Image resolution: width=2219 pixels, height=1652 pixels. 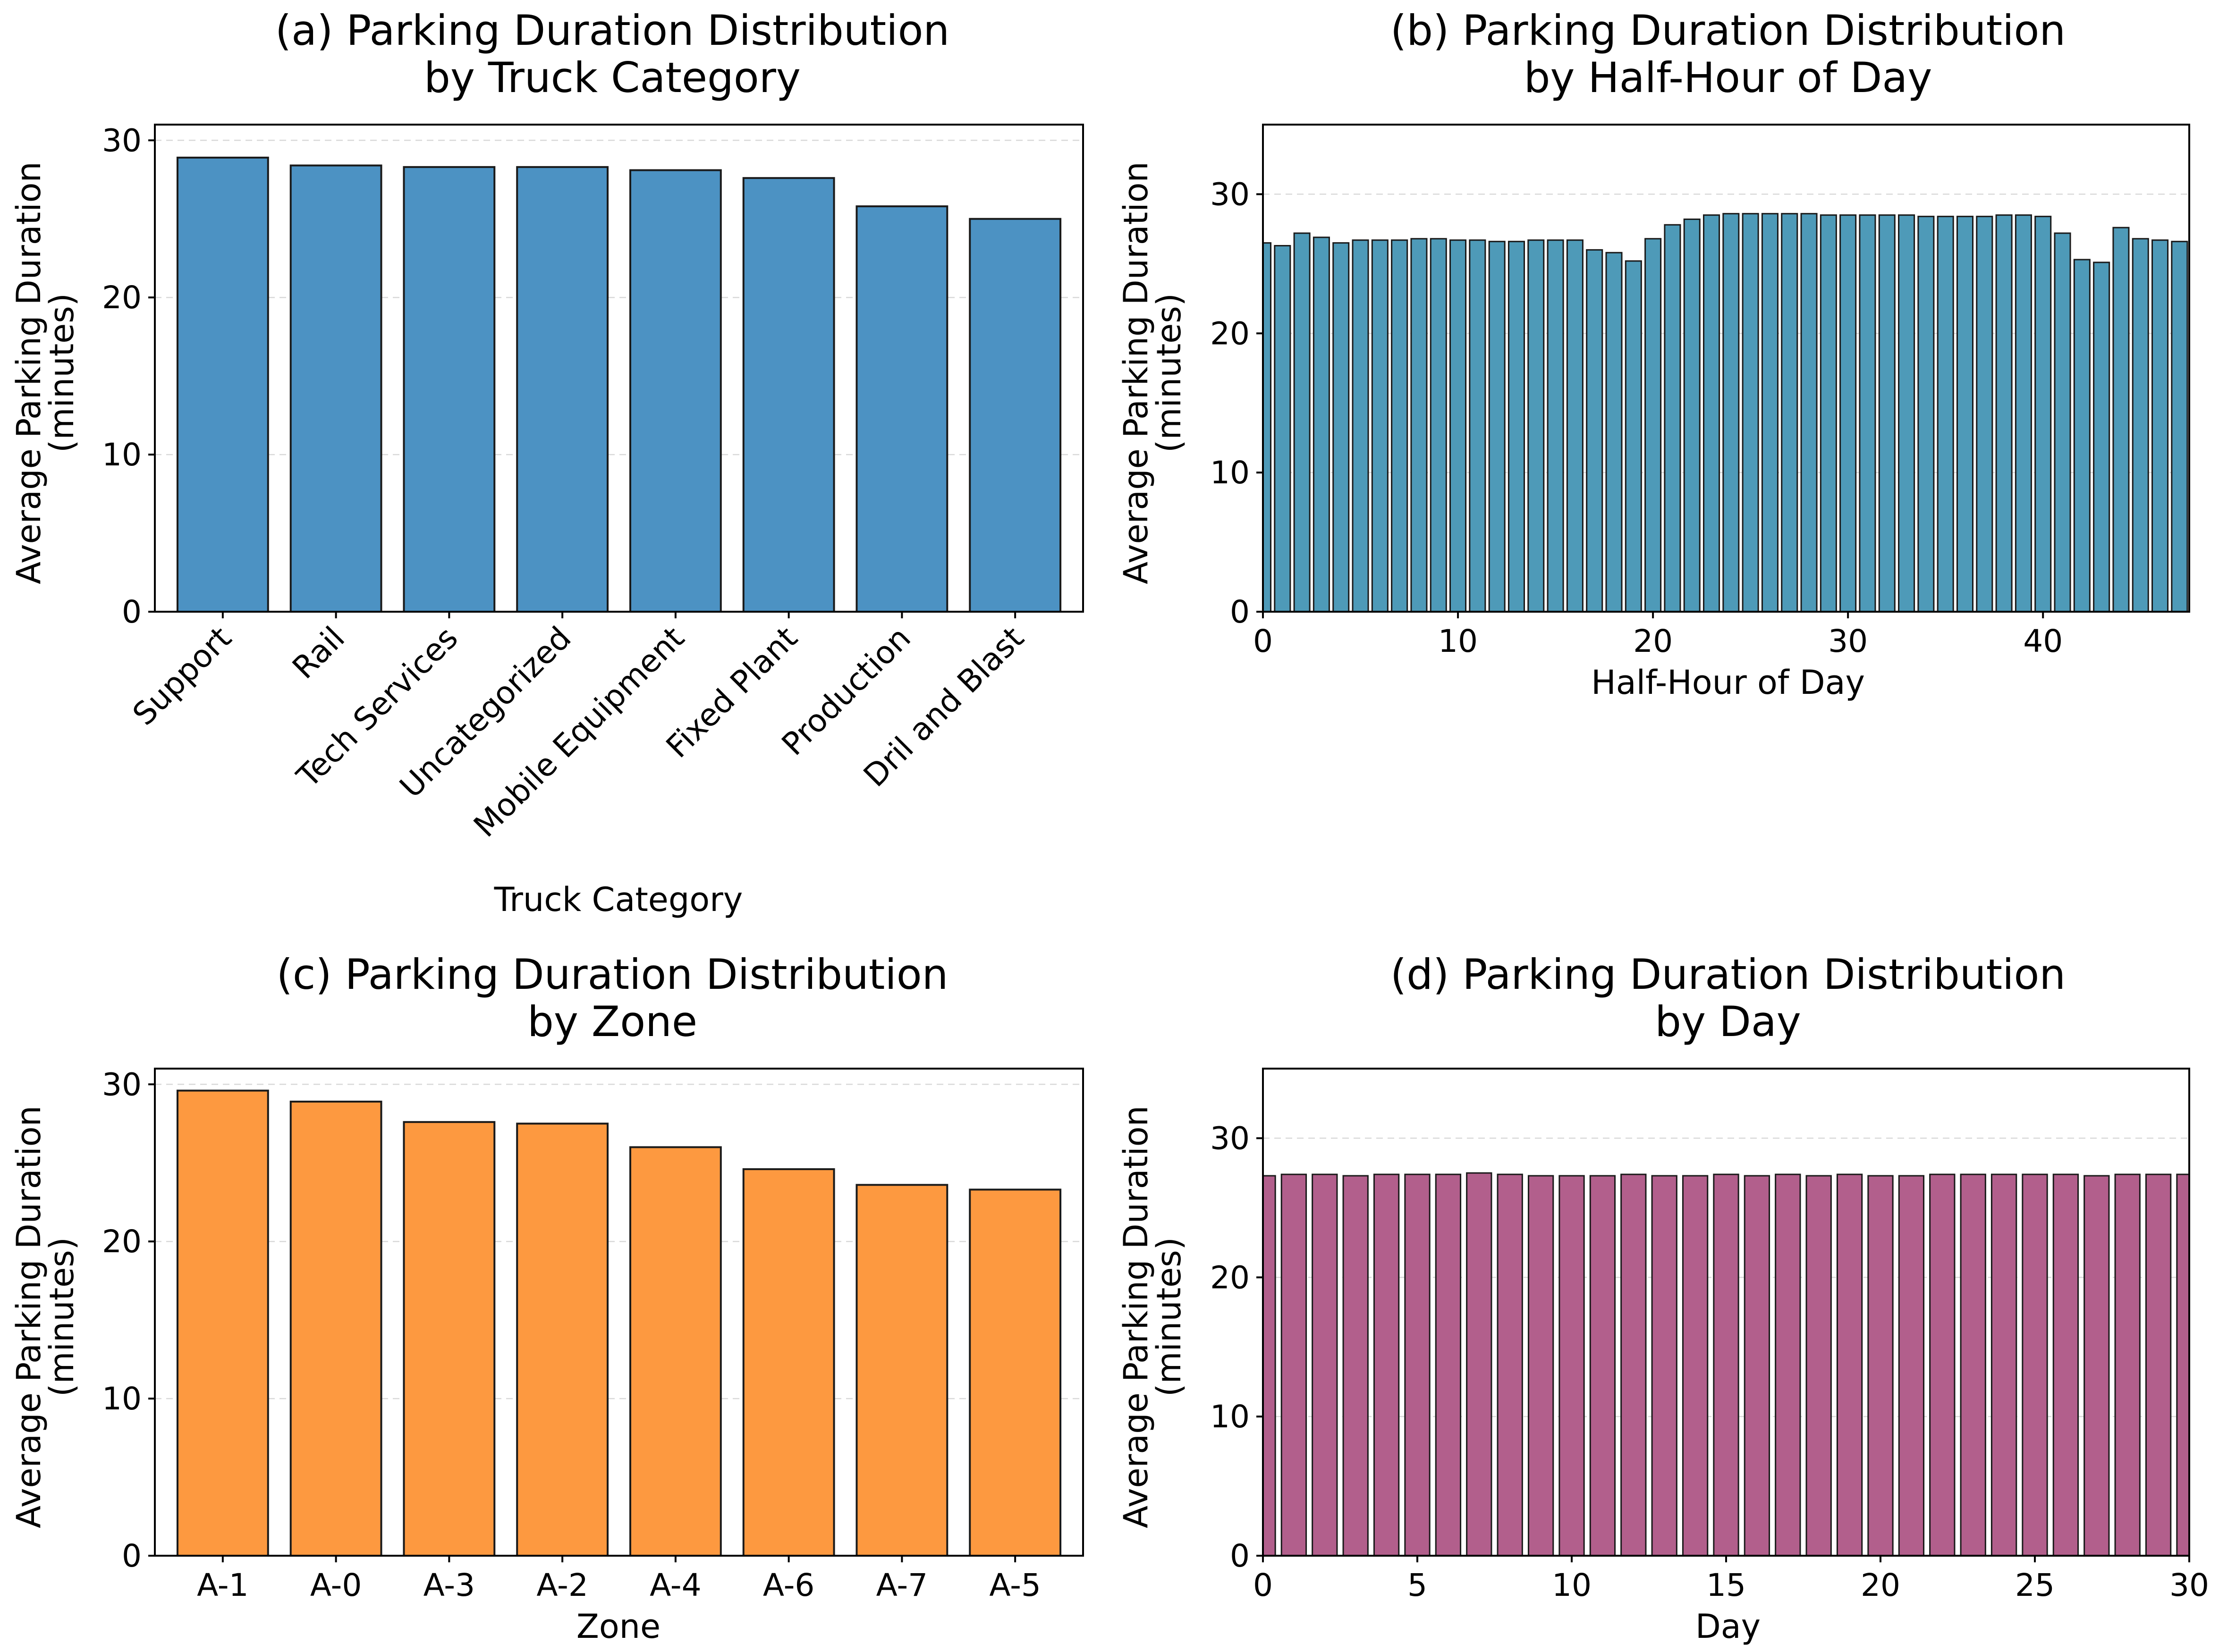 I want to click on panel-b-title-line2: by Half-Hour of Day, so click(x=1728, y=77).